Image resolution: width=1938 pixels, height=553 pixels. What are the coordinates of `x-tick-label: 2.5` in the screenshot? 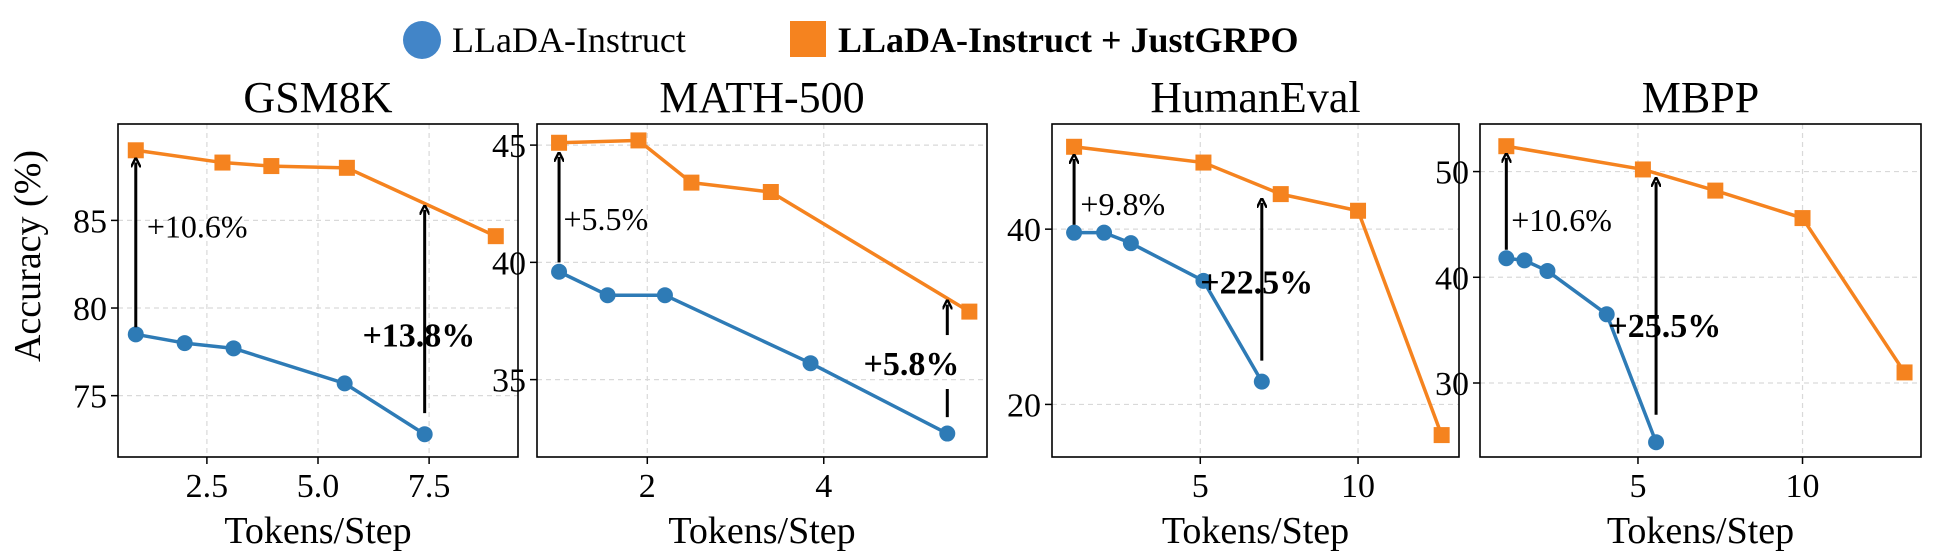 It's located at (207, 486).